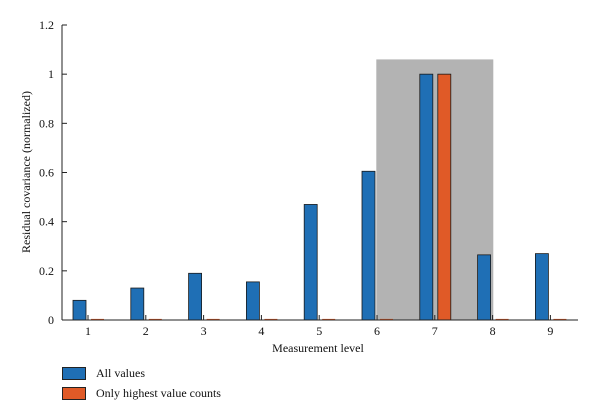  I want to click on legend: All values Only highest value counts, so click(141, 384).